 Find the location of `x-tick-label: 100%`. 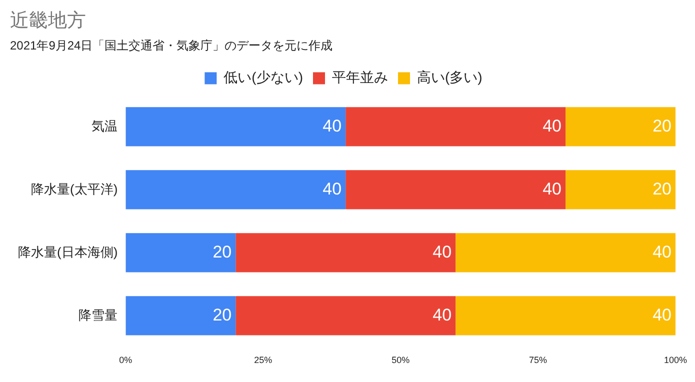

x-tick-label: 100% is located at coordinates (676, 360).